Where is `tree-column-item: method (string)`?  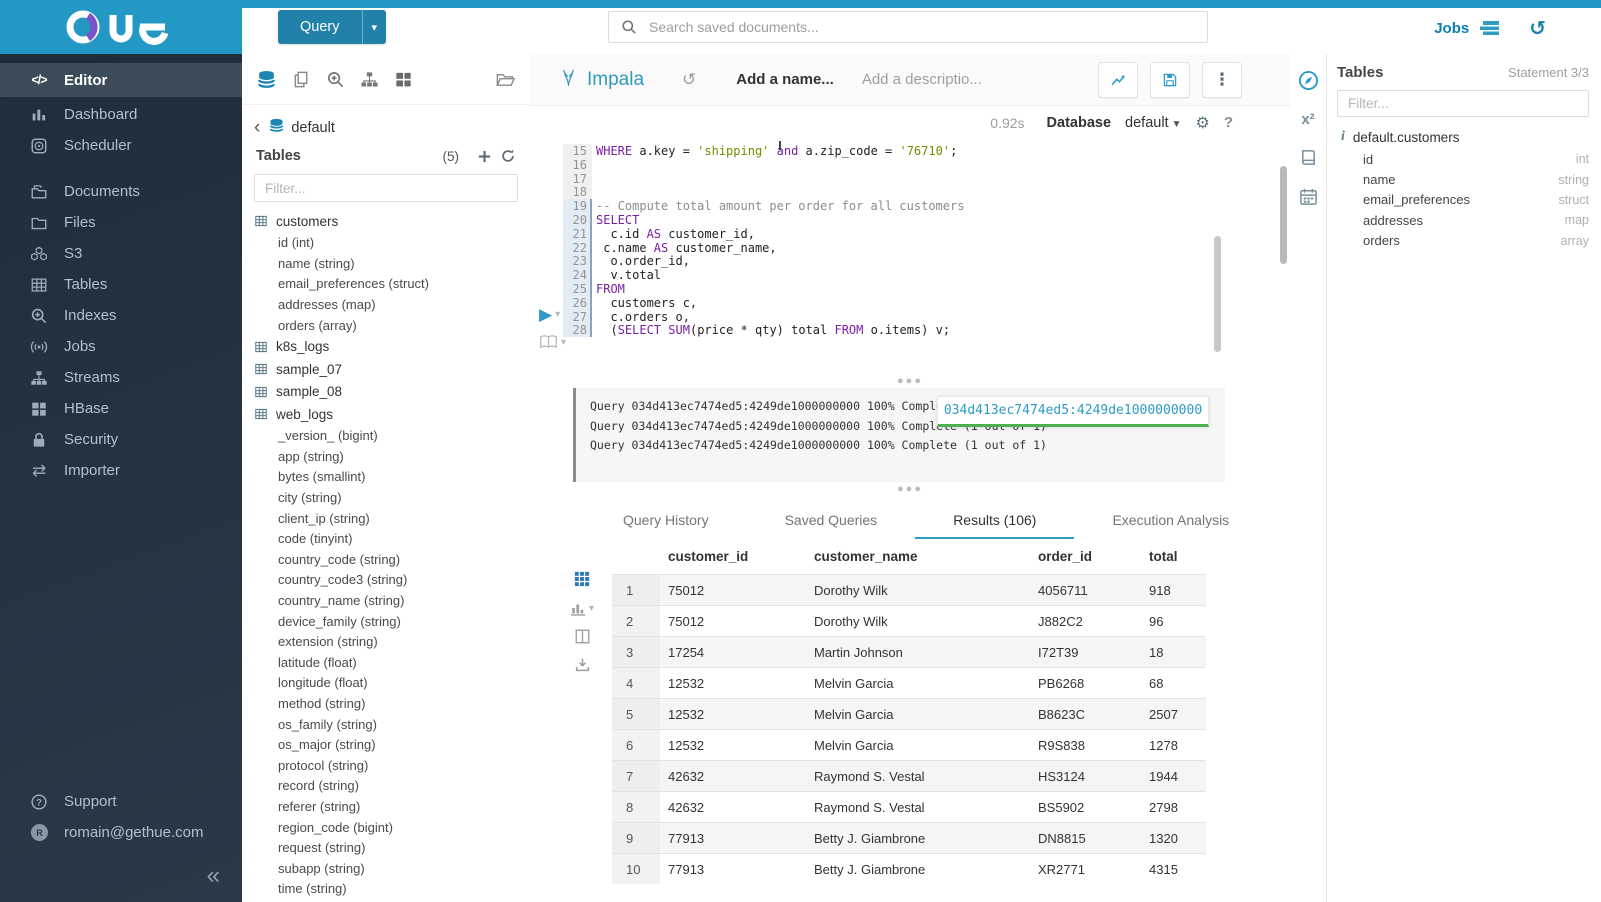 tree-column-item: method (string) is located at coordinates (386, 703).